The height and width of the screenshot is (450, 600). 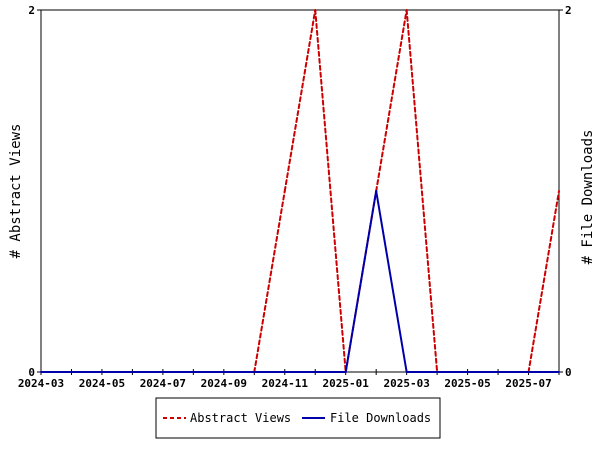 I want to click on x-tick-label: 2024-03, so click(x=41, y=383).